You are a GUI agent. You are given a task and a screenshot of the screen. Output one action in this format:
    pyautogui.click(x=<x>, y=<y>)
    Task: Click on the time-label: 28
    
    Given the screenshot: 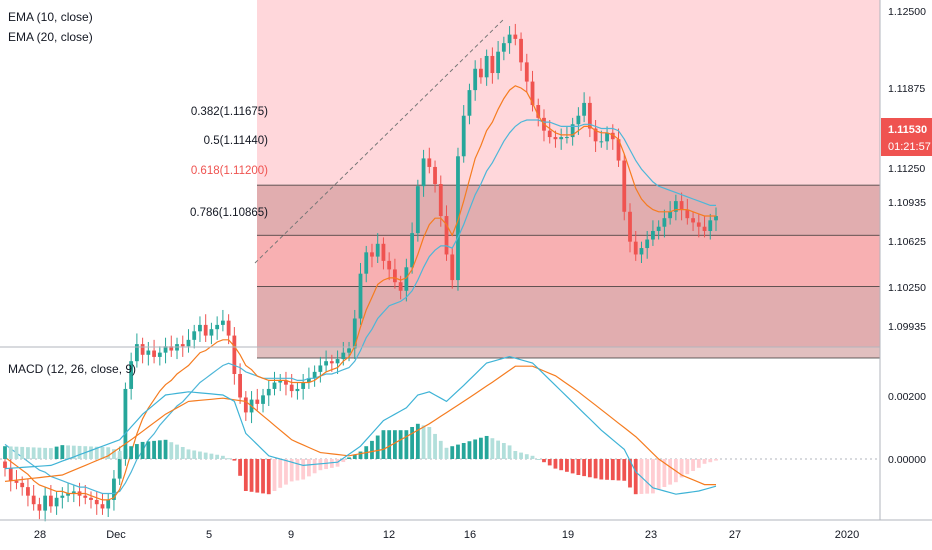 What is the action you would take?
    pyautogui.click(x=40, y=535)
    